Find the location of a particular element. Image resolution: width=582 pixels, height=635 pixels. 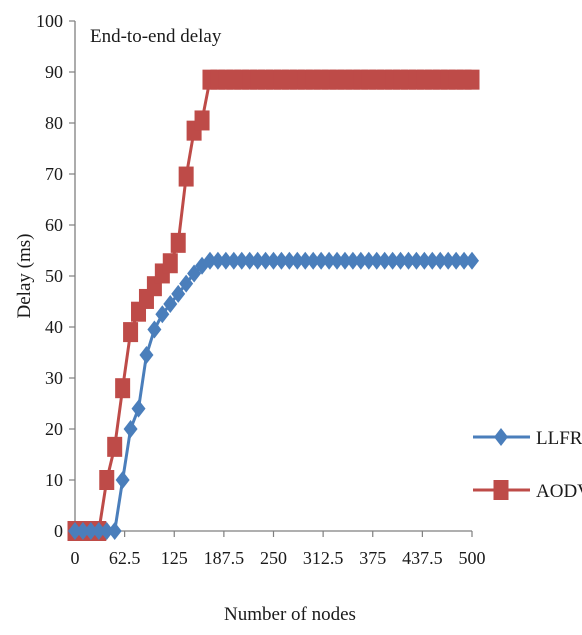

legend-label: LLFR is located at coordinates (559, 438).